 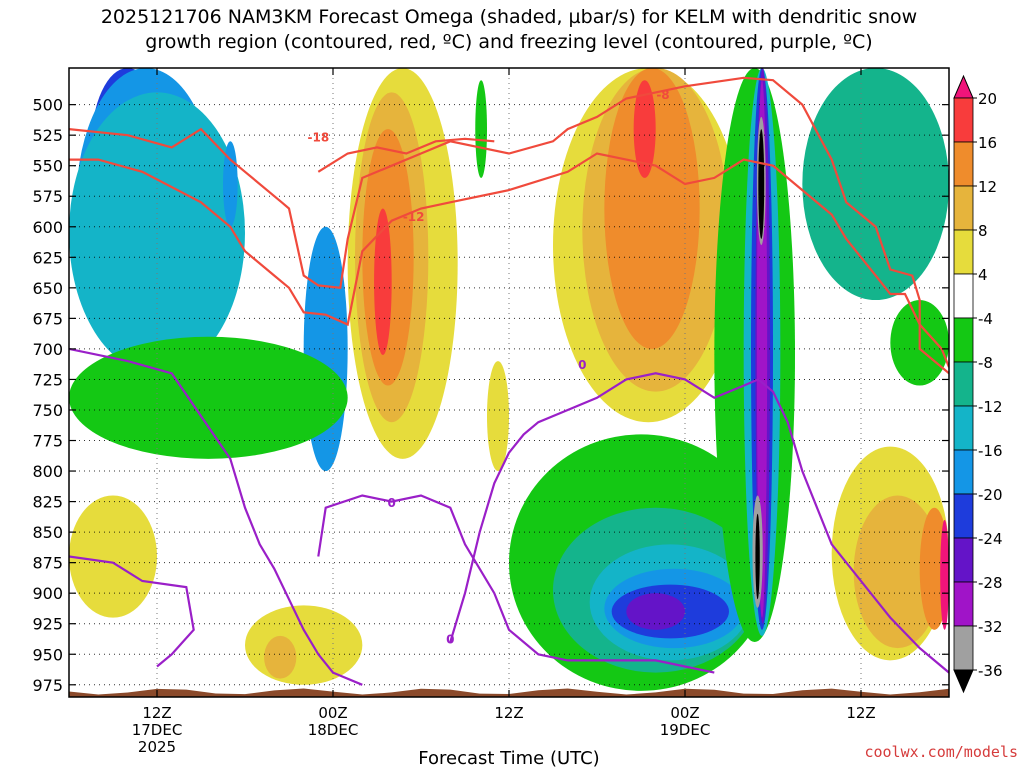 I want to click on ground-surface, so click(x=509, y=692).